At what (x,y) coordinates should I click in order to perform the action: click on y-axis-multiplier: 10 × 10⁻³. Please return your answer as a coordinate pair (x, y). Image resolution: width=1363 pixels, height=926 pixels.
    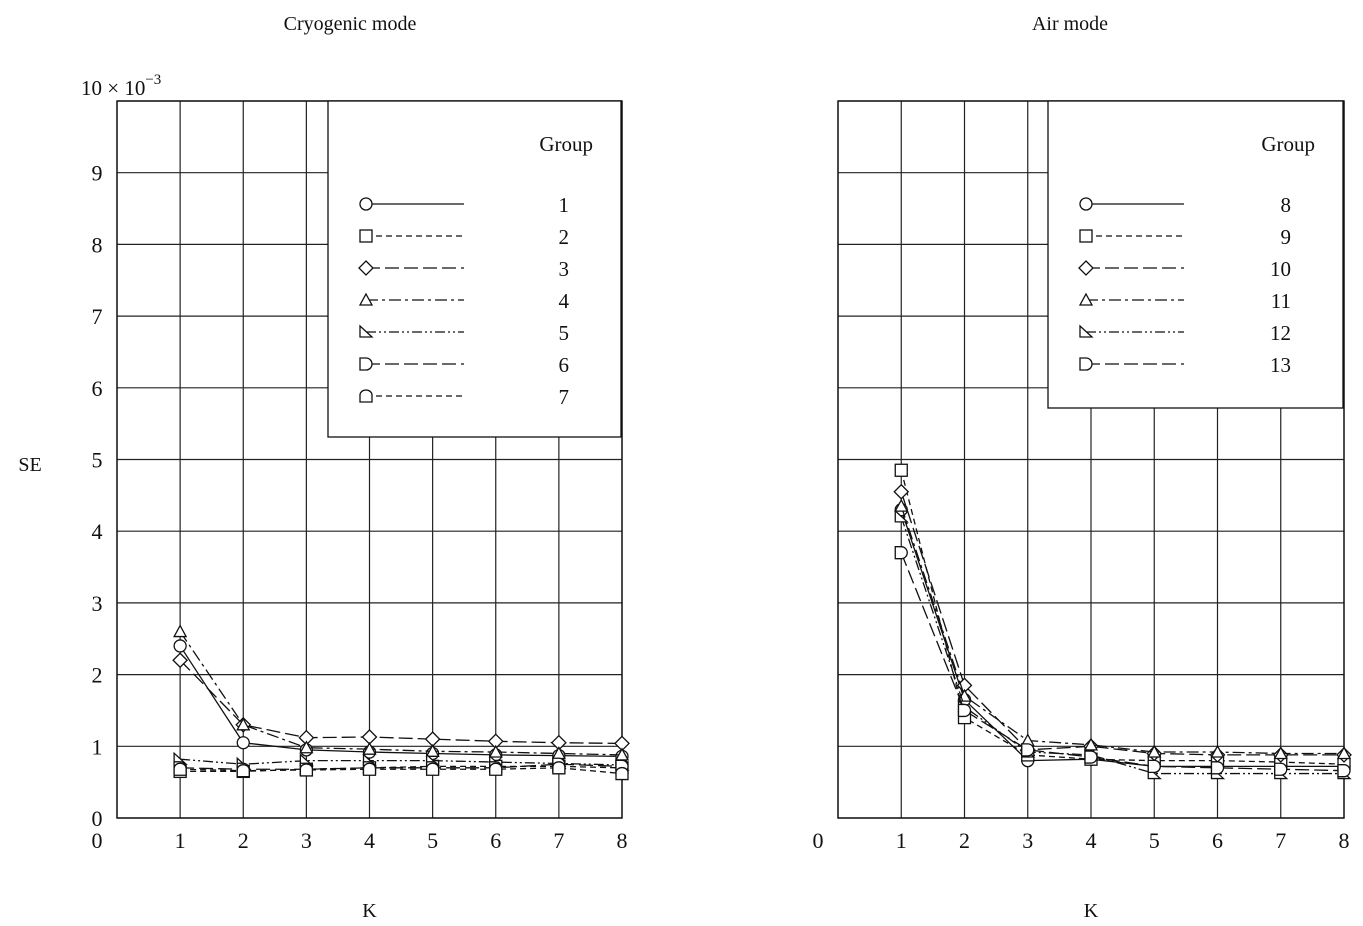
    Looking at the image, I should click on (121, 86).